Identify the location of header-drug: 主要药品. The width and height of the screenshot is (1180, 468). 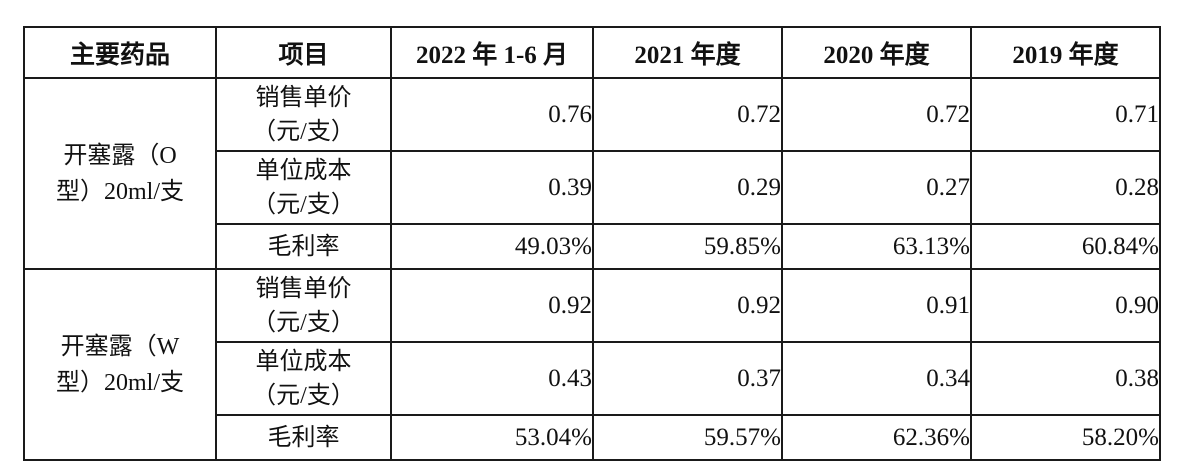
(120, 52).